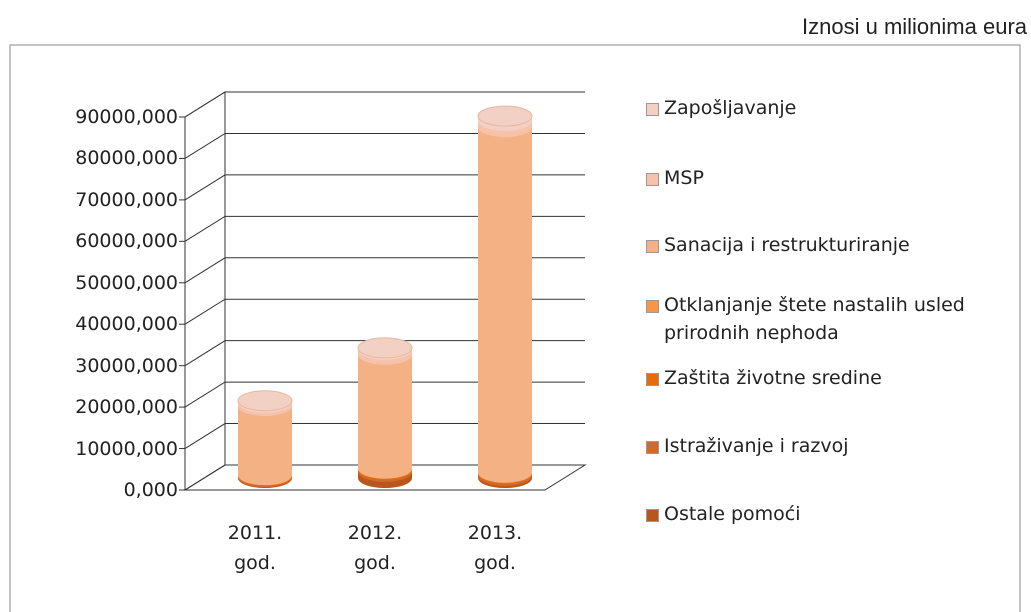 The width and height of the screenshot is (1031, 612). Describe the element at coordinates (126, 241) in the screenshot. I see `y-tick-label: 60000,000` at that location.